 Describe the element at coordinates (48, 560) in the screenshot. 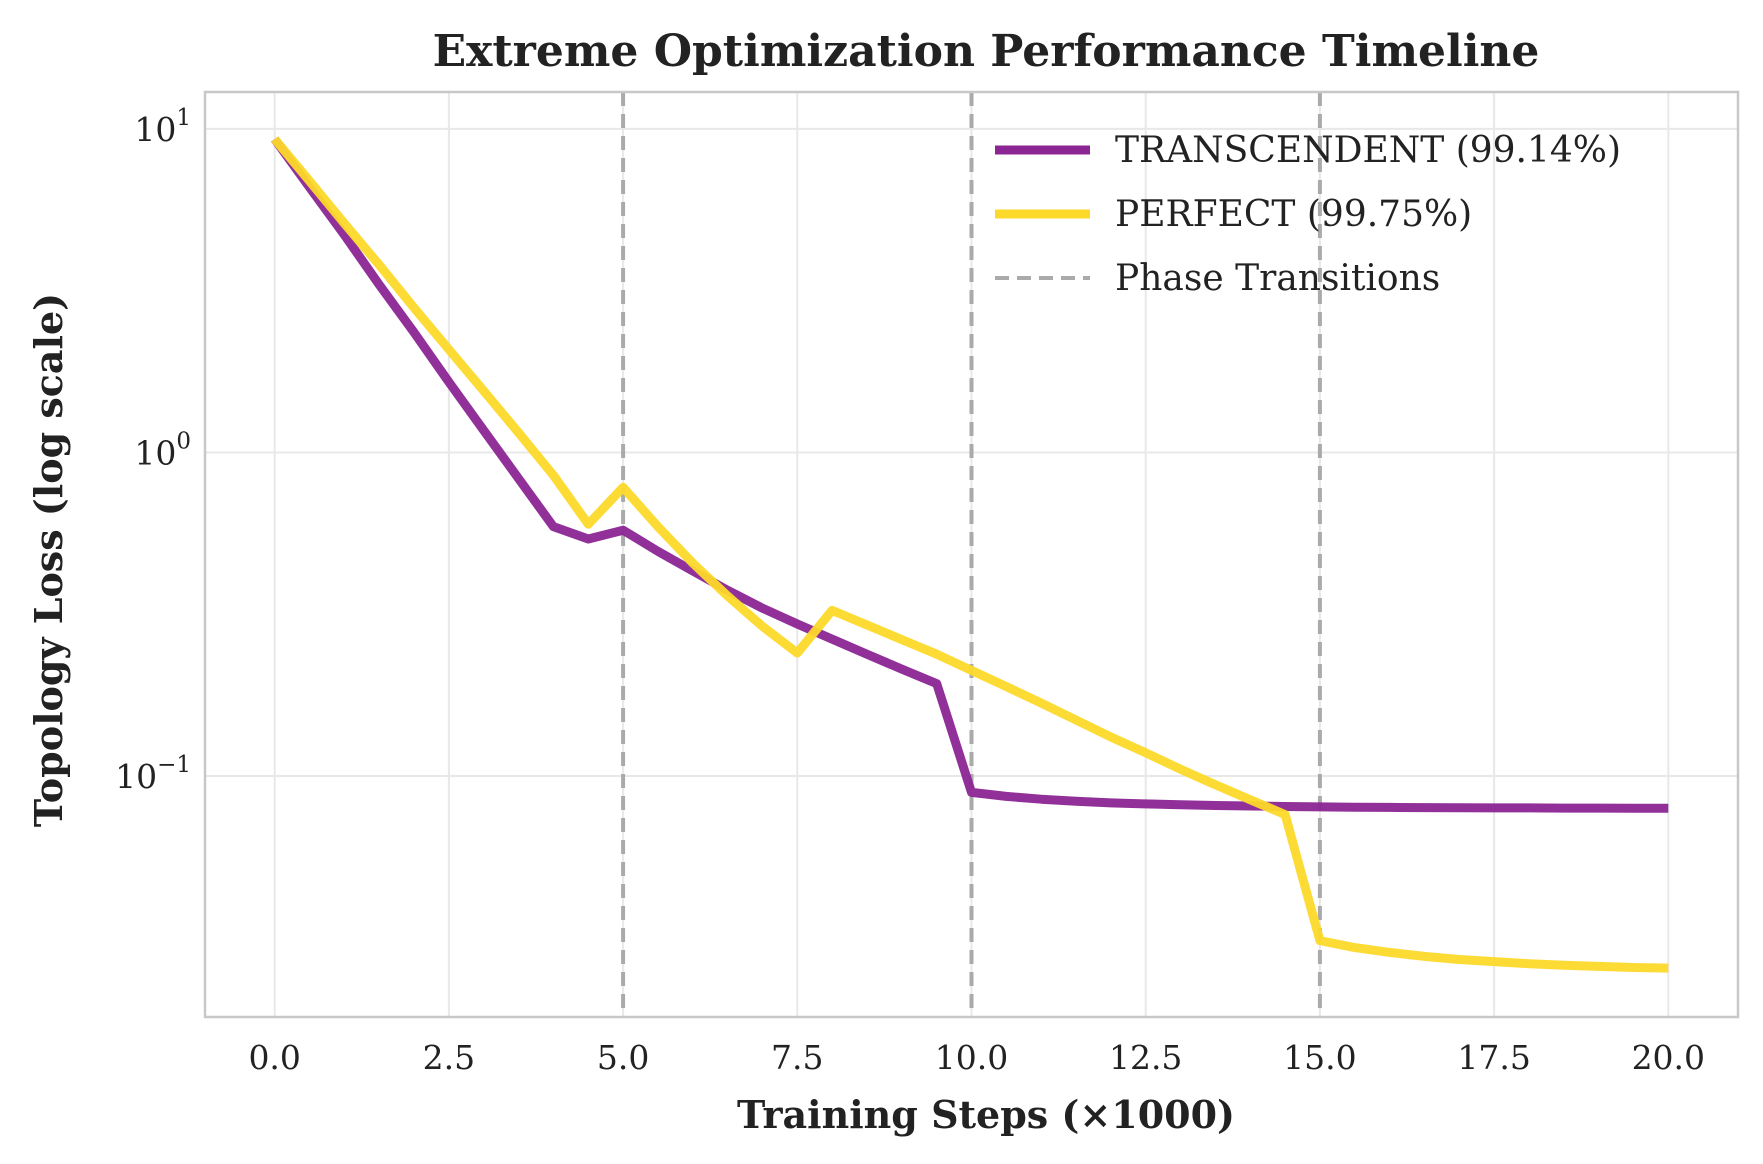

I see `y-axis-label: Topology Loss (log scale)` at that location.